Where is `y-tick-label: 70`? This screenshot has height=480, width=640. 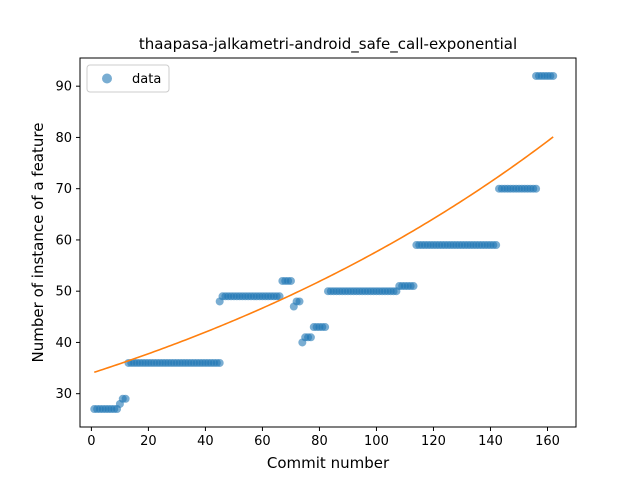 y-tick-label: 70 is located at coordinates (63, 189).